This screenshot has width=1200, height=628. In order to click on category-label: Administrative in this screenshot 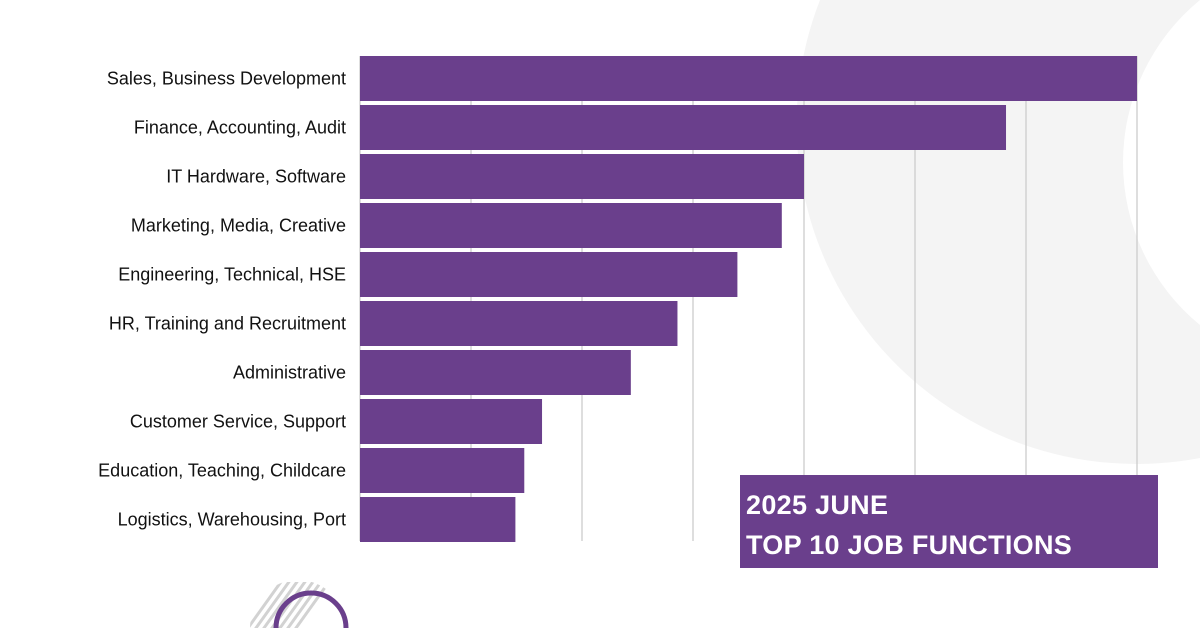, I will do `click(289, 373)`.